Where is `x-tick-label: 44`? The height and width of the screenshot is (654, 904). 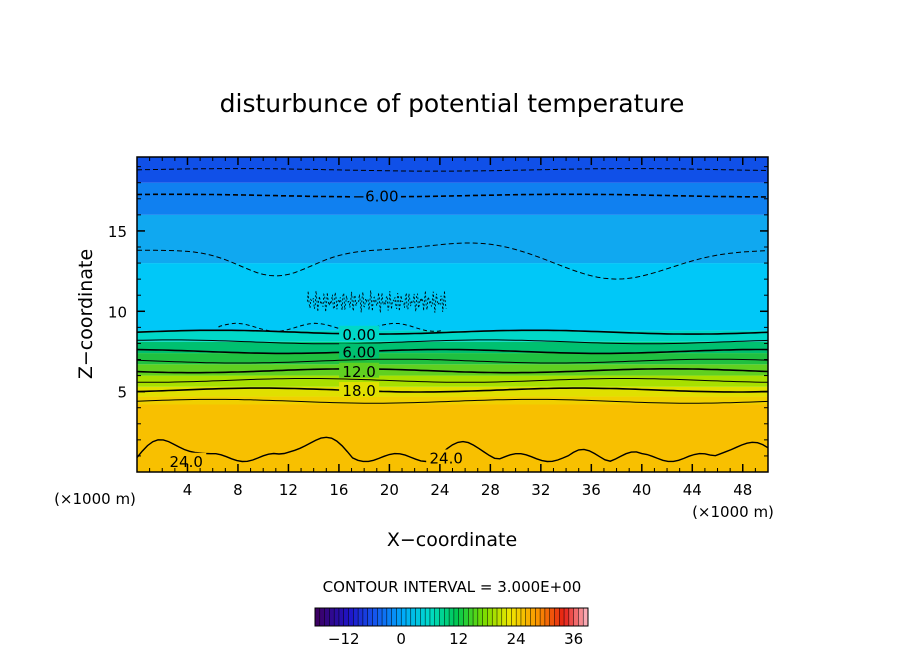 x-tick-label: 44 is located at coordinates (692, 490).